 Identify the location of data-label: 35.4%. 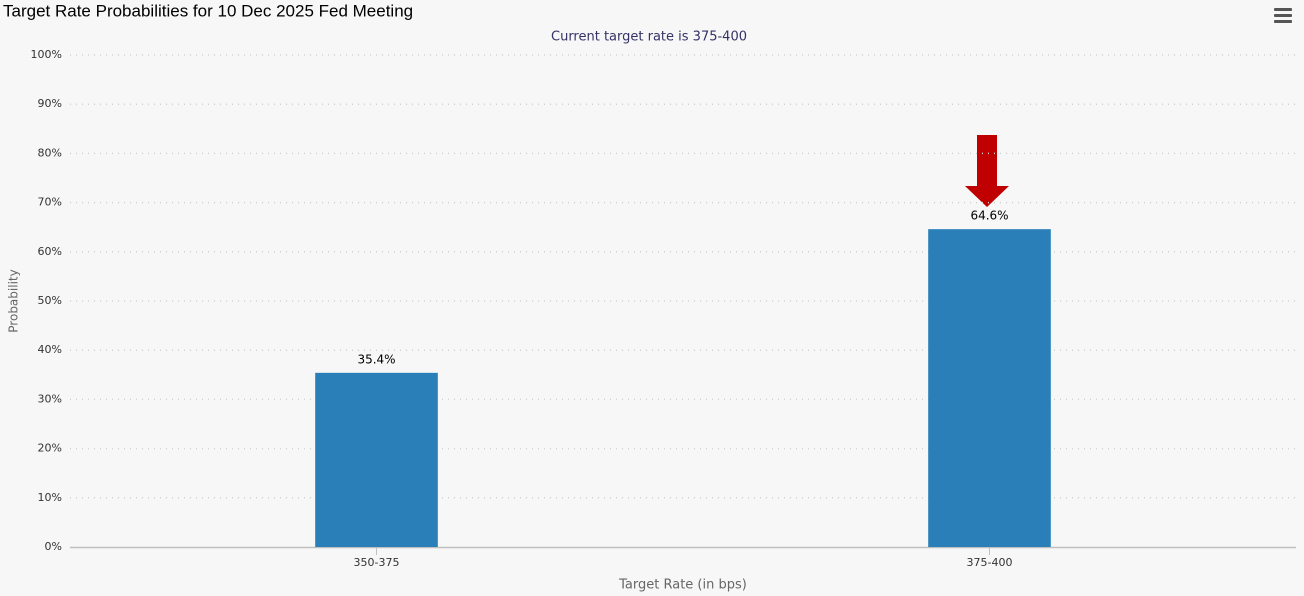
(376, 359).